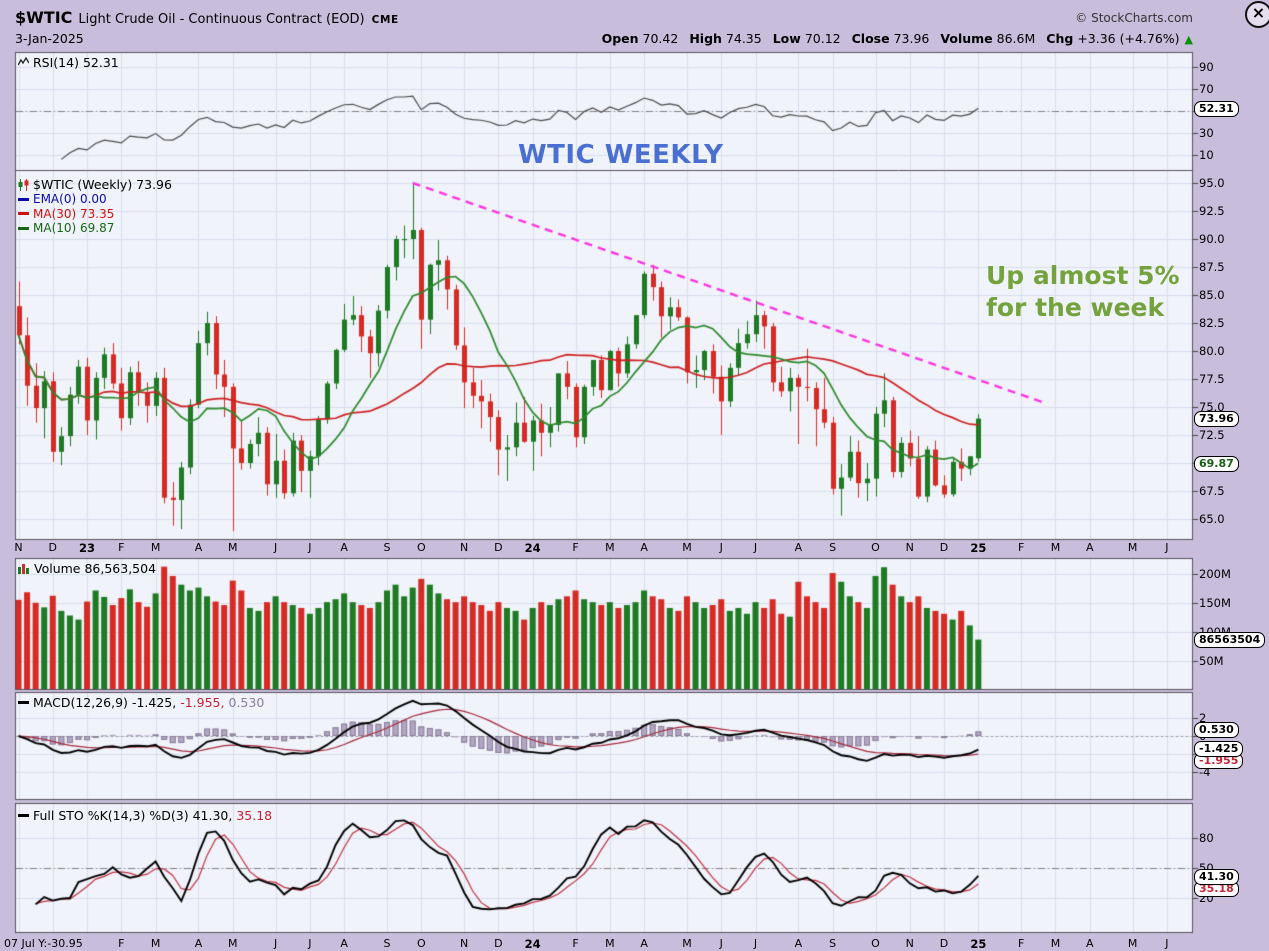 The image size is (1269, 951). Describe the element at coordinates (23, 569) in the screenshot. I see `volume-bars-icon` at that location.